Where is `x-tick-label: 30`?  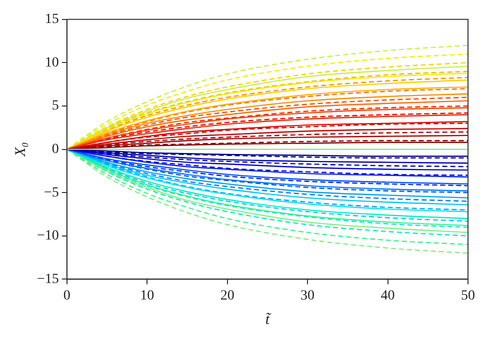 x-tick-label: 30 is located at coordinates (307, 296).